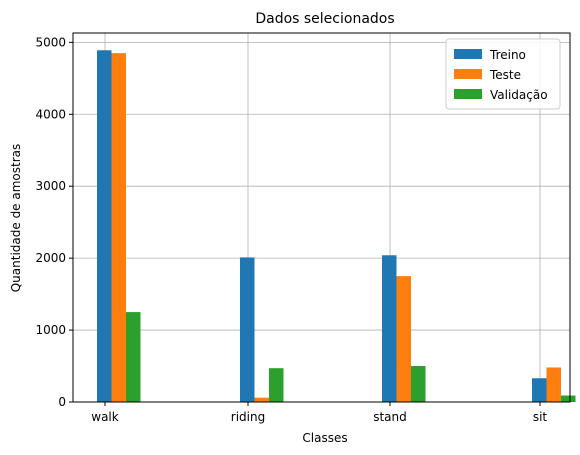 This screenshot has width=580, height=455. Describe the element at coordinates (62, 402) in the screenshot. I see `y-tick-label: 0` at that location.